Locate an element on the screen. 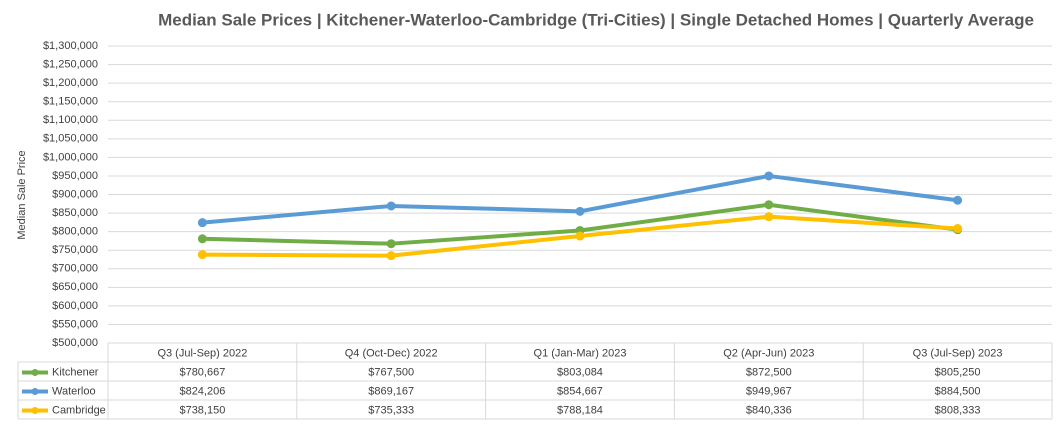 This screenshot has width=1064, height=426. table-value: $808,333 is located at coordinates (958, 410).